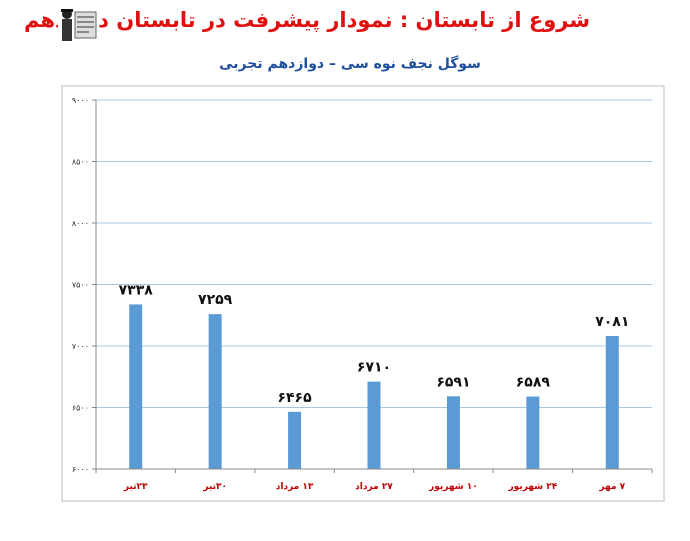 This screenshot has height=541, width=690. What do you see at coordinates (80, 469) in the screenshot?
I see `y-tick-label: ۶۰۰۰` at bounding box center [80, 469].